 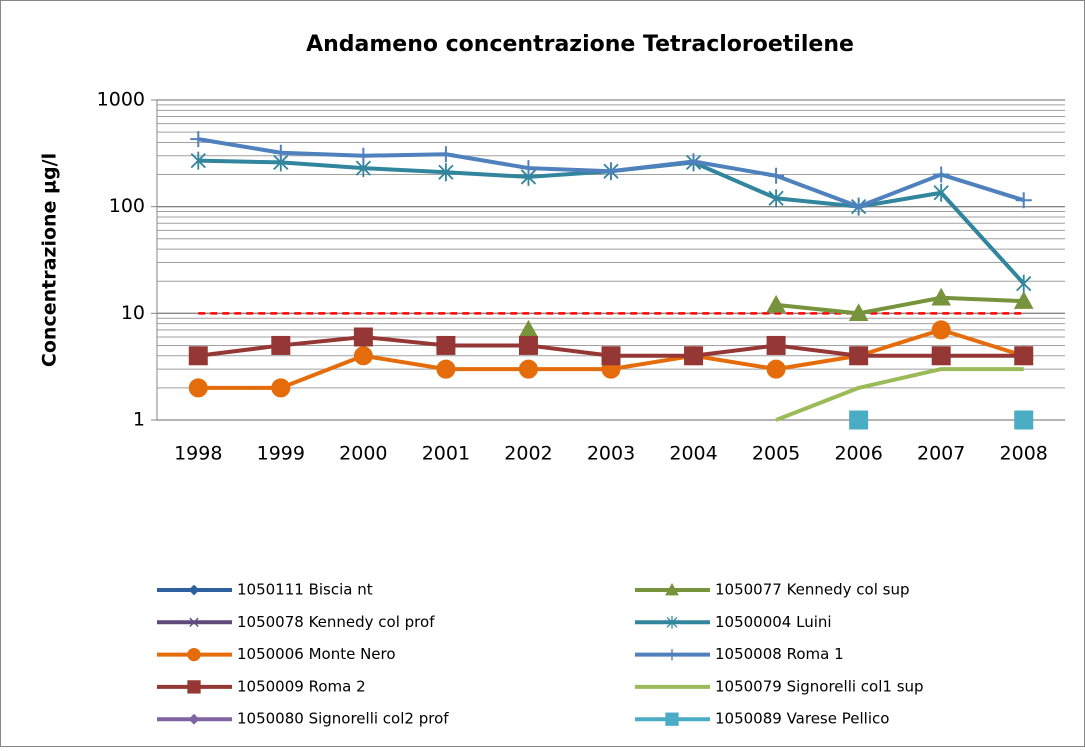 What do you see at coordinates (281, 454) in the screenshot?
I see `x-tick-label: 1999` at bounding box center [281, 454].